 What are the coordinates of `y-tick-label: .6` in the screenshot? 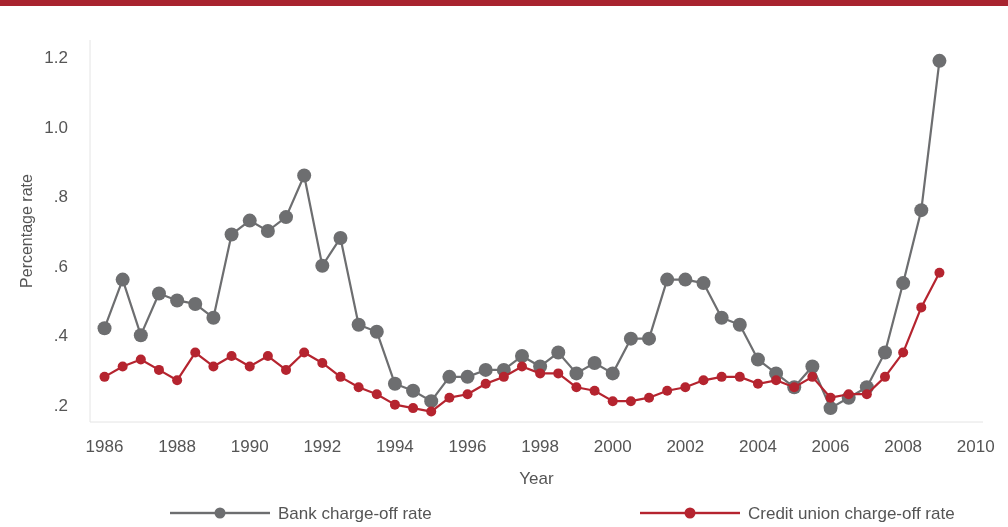 It's located at (60, 266).